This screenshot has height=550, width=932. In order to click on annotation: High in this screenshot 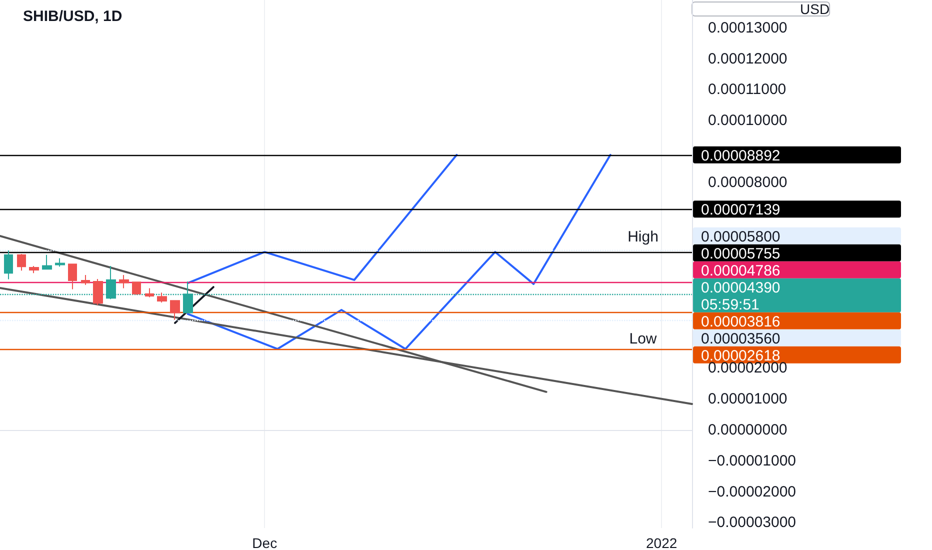, I will do `click(643, 237)`.